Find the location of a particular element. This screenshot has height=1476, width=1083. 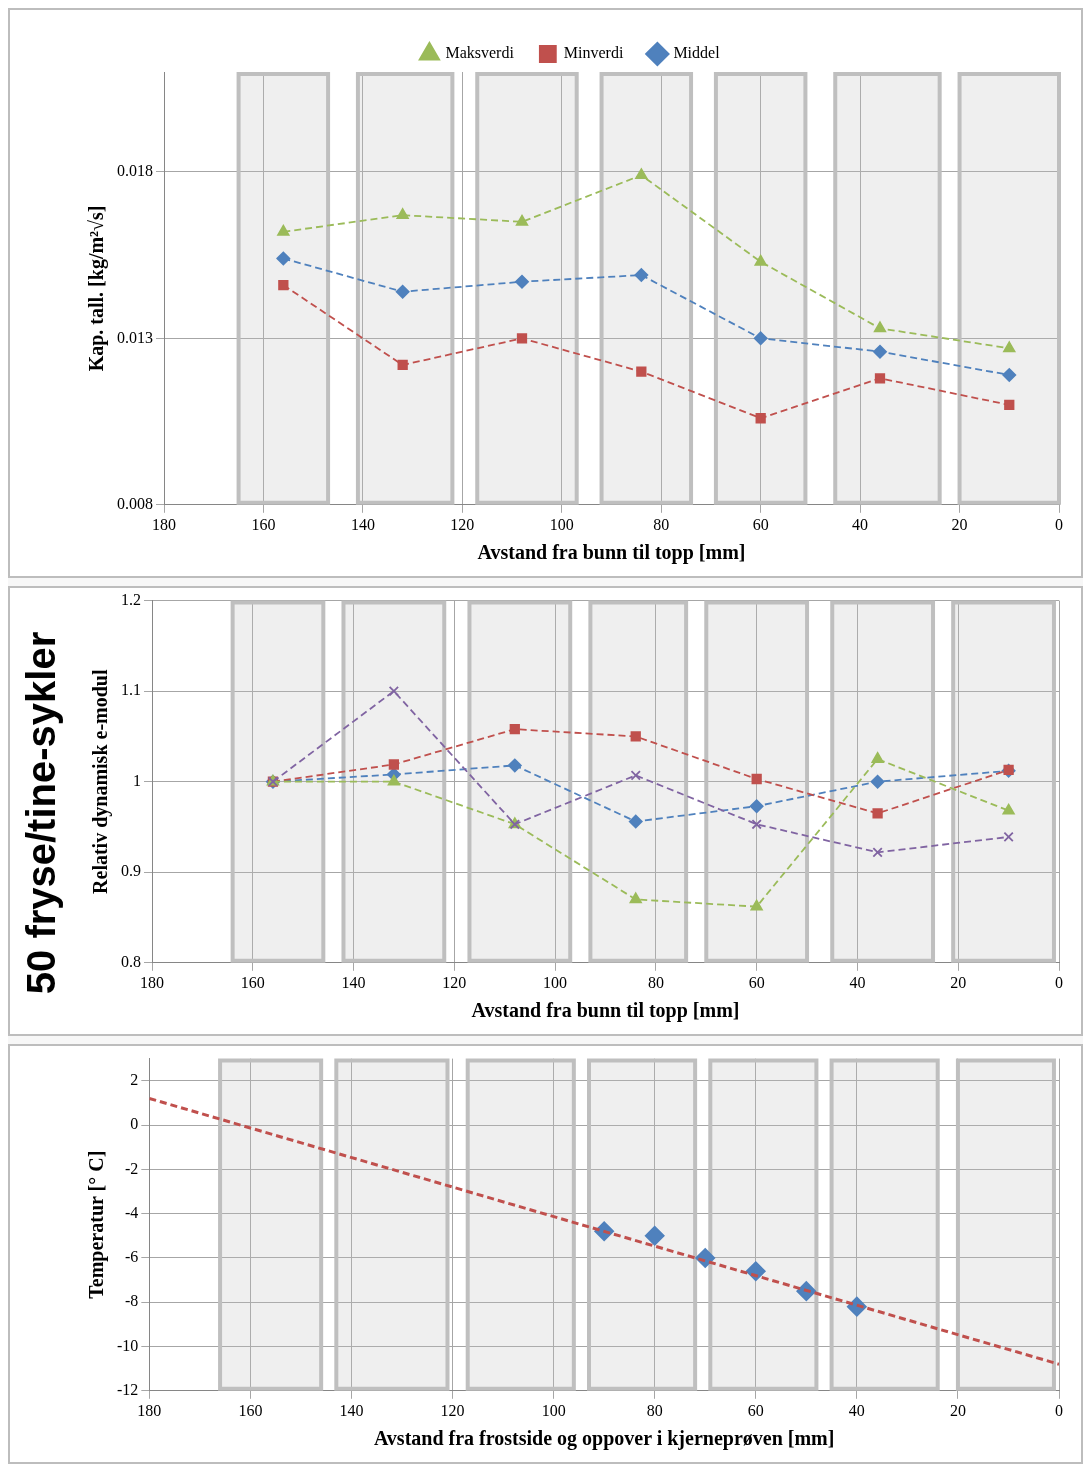

y-tick-label: 0.018 is located at coordinates (135, 171).